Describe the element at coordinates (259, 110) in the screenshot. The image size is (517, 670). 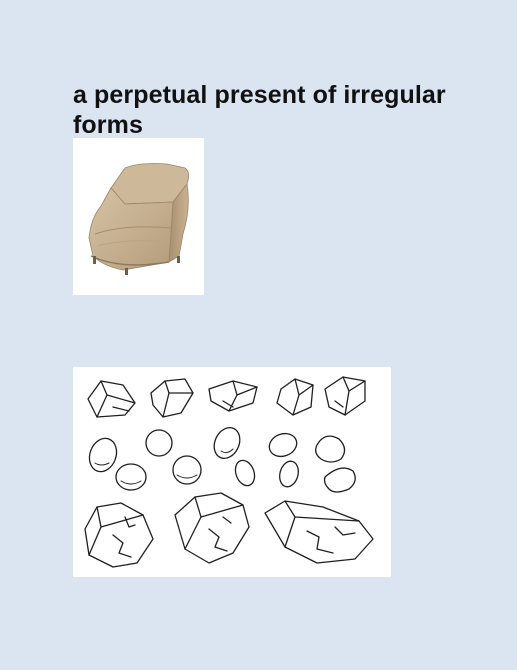
I see `page-title: a perpetual present of irregular forms` at that location.